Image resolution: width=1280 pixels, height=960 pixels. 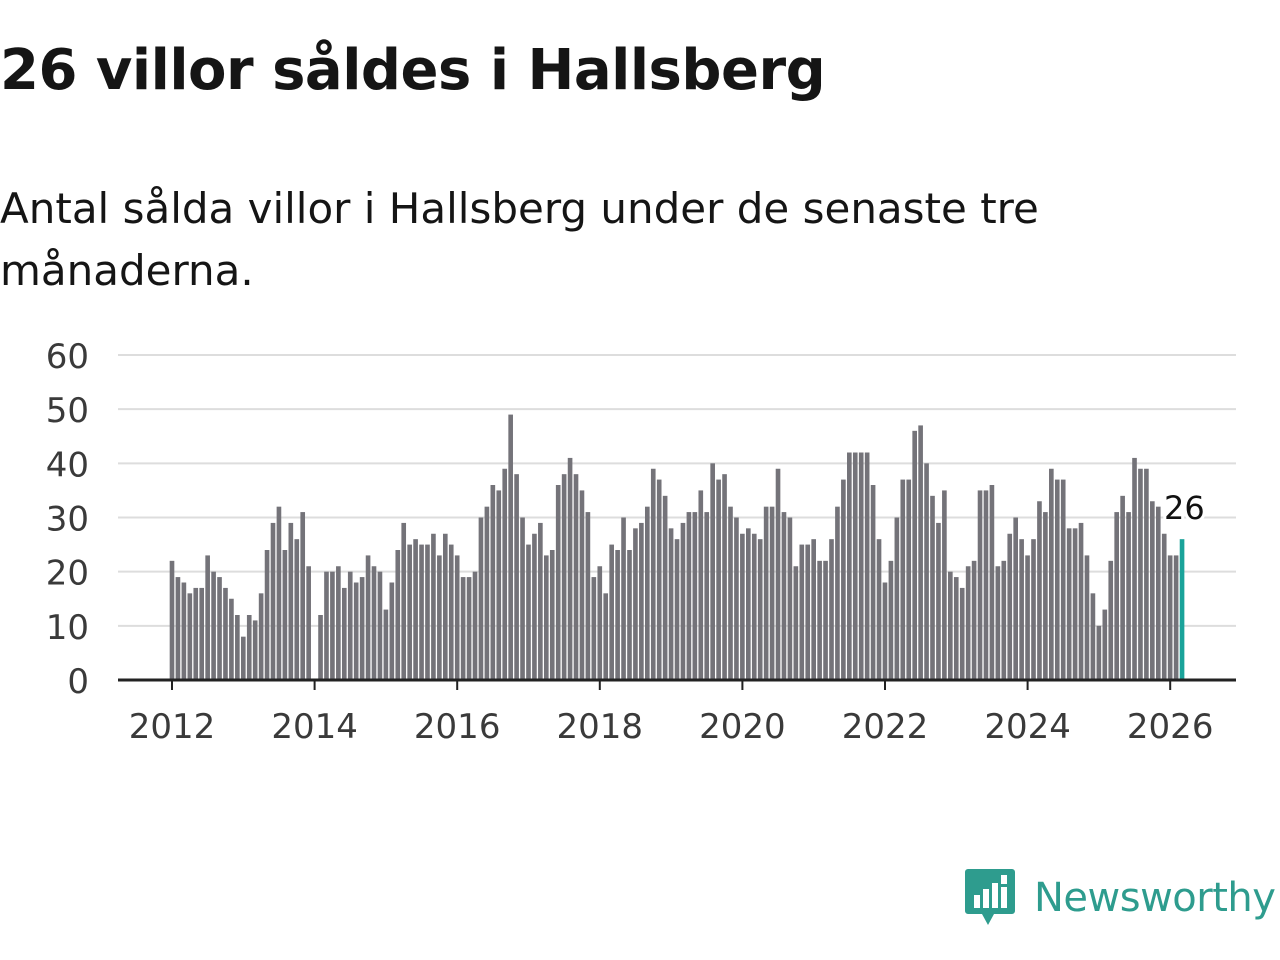 What do you see at coordinates (67, 357) in the screenshot?
I see `y-tick-label: 60` at bounding box center [67, 357].